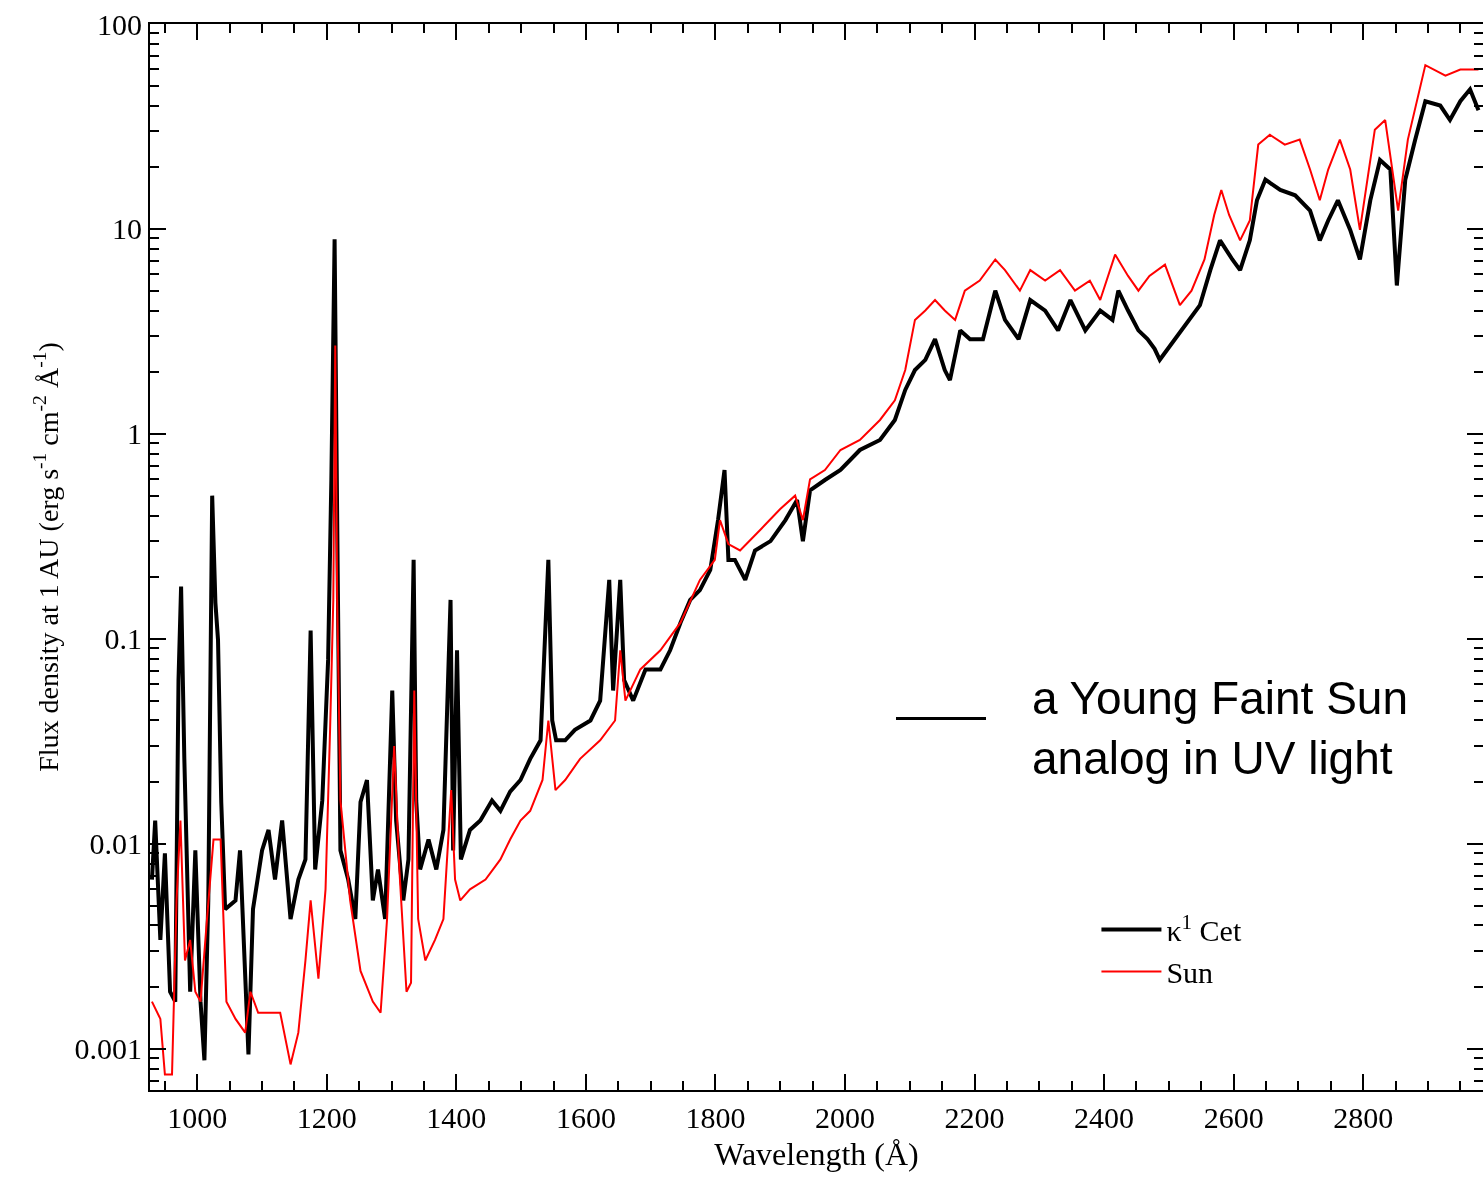 The height and width of the screenshot is (1186, 1483). I want to click on y-tick-label: 1, so click(134, 434).